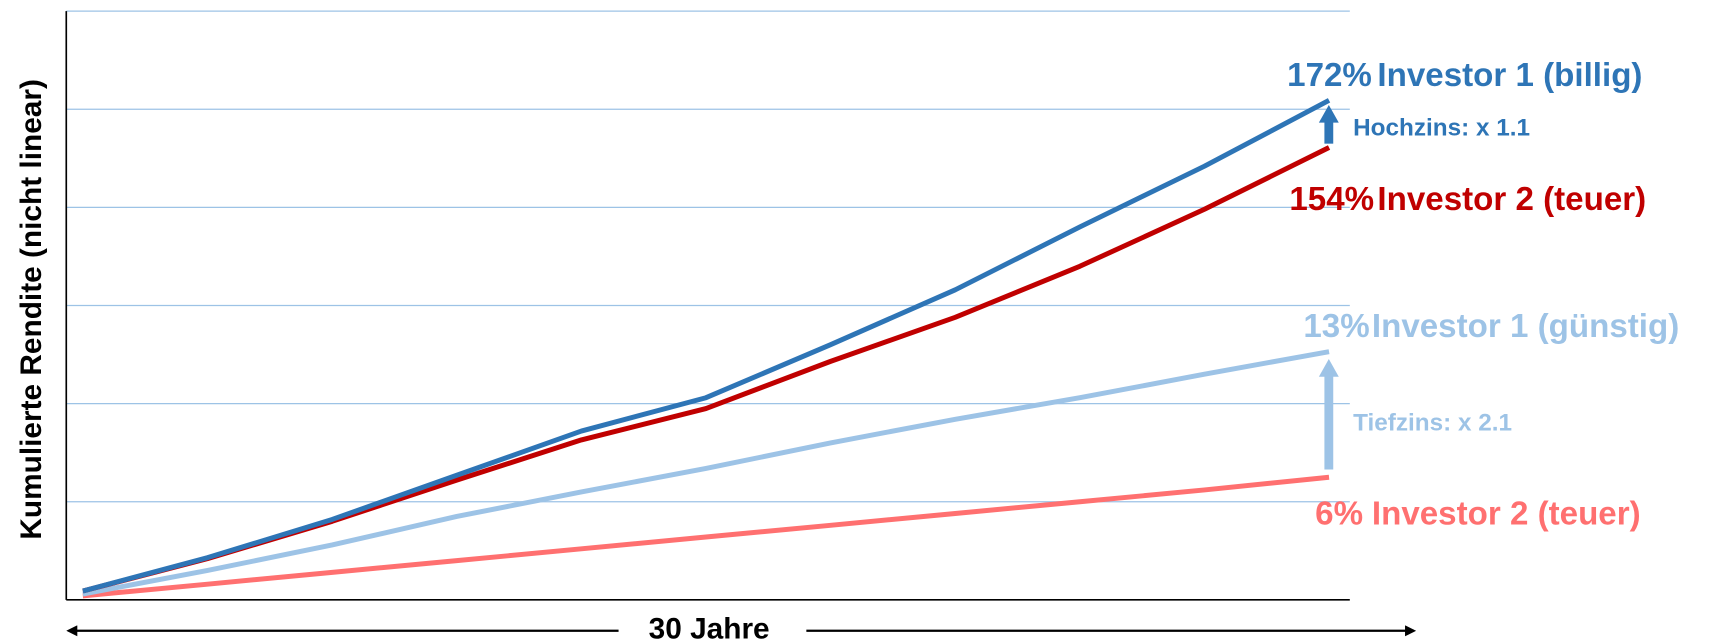  I want to click on end-label: 154%, so click(1331, 199).